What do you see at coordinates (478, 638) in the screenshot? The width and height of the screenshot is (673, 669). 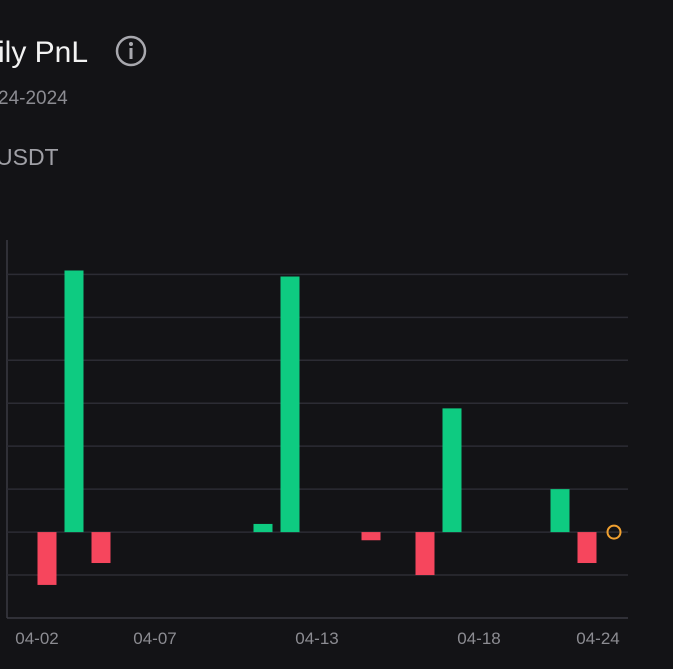 I see `x-tick-label: 04-18` at bounding box center [478, 638].